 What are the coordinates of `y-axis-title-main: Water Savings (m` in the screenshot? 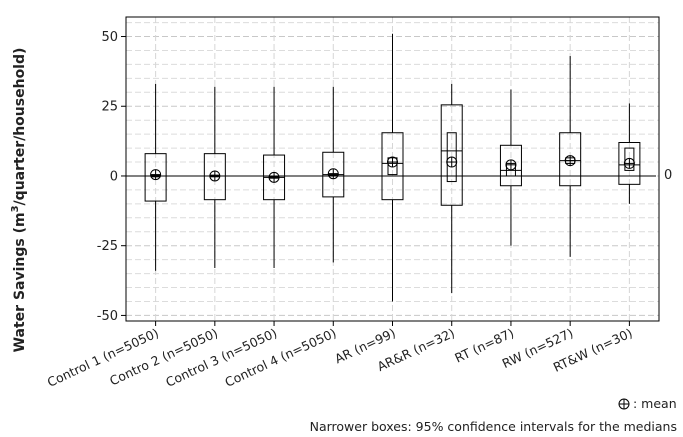 It's located at (20, 282).